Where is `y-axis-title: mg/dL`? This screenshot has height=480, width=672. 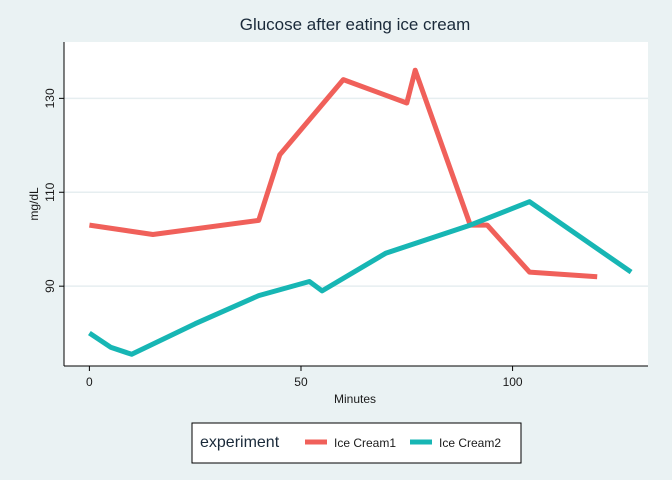 y-axis-title: mg/dL is located at coordinates (34, 204).